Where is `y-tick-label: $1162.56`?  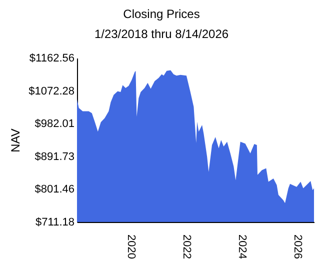
y-tick-label: $1162.56 is located at coordinates (51, 58).